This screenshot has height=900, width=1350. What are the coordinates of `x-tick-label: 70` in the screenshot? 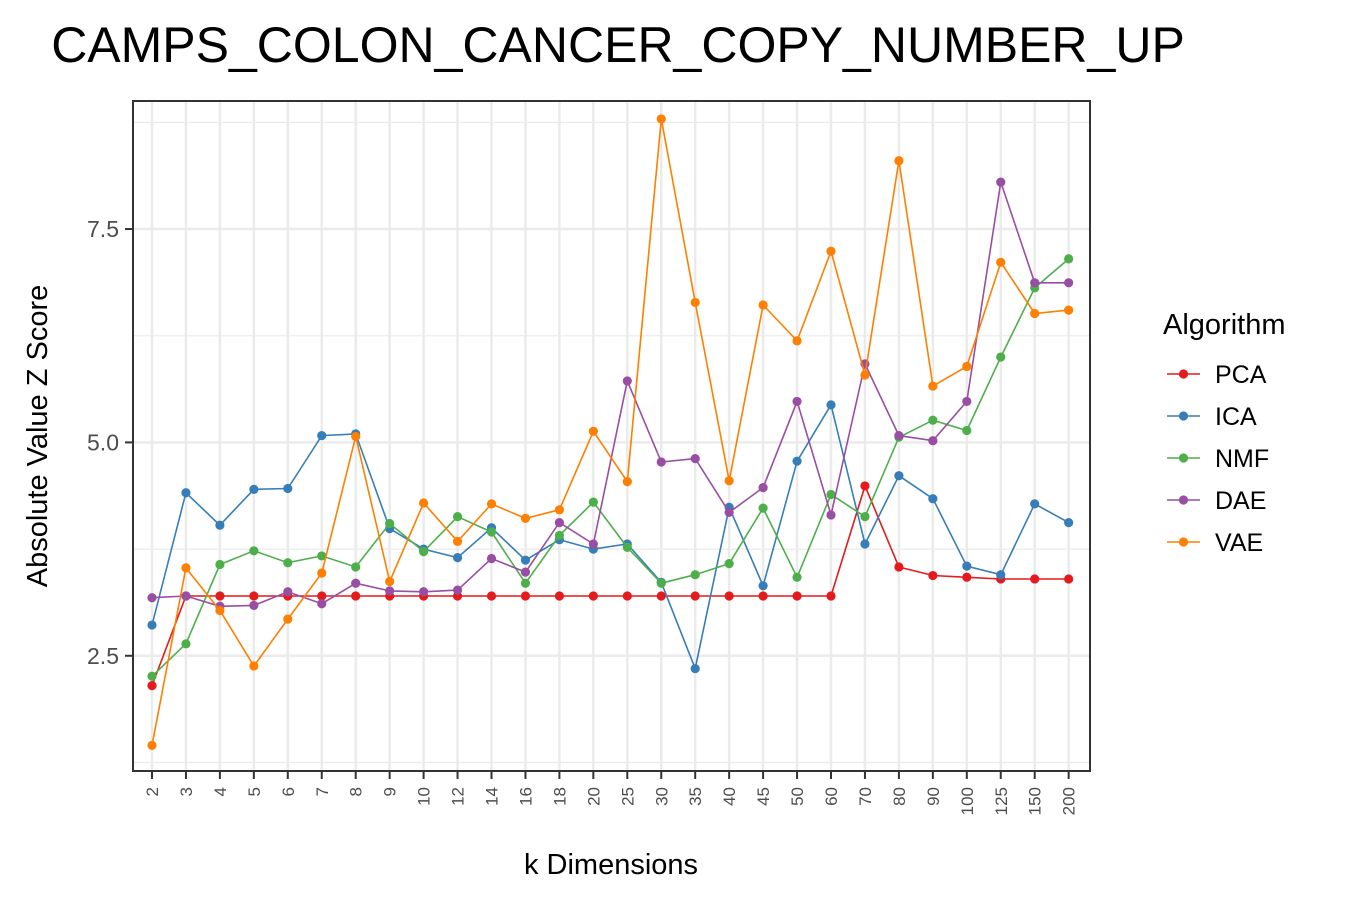 It's located at (865, 796).